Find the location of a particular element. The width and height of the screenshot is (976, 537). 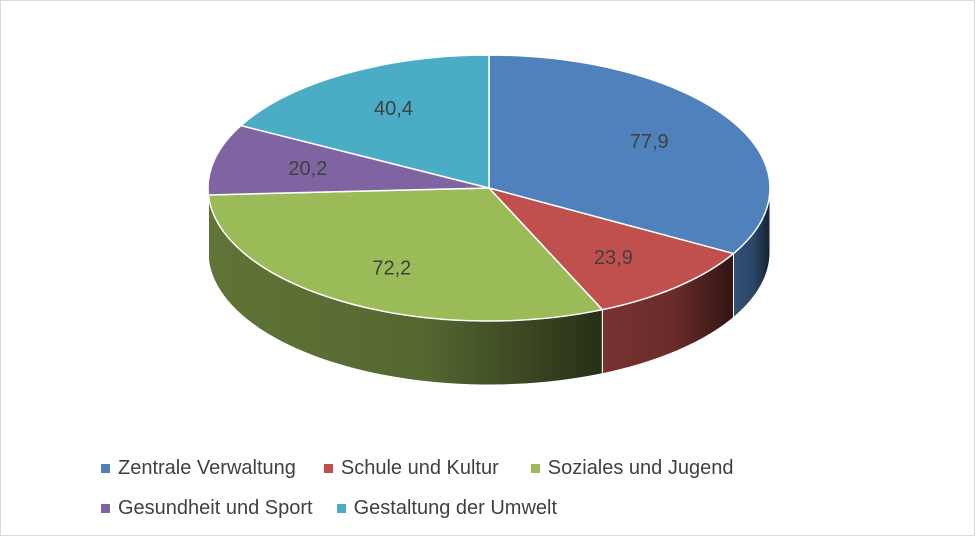

legend-item-schule-und-kultur: Schule und Kultur is located at coordinates (411, 468).